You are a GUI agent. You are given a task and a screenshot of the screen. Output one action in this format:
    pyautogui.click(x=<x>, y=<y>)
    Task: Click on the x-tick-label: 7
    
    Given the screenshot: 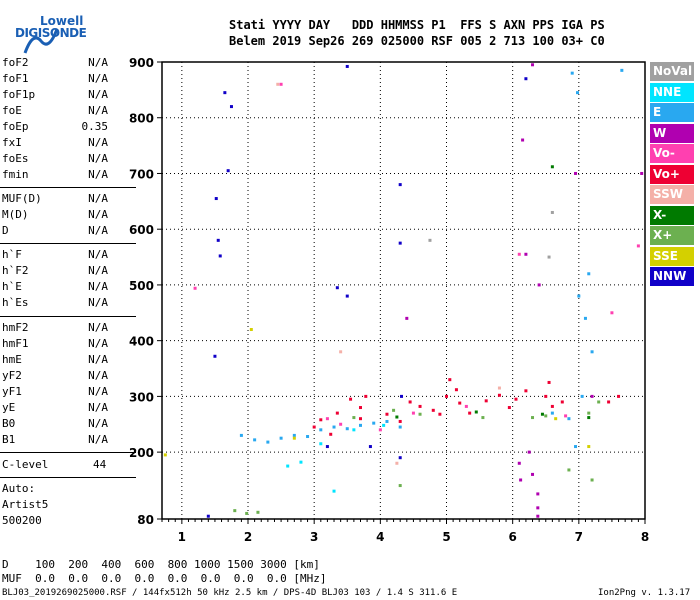 What is the action you would take?
    pyautogui.click(x=579, y=537)
    